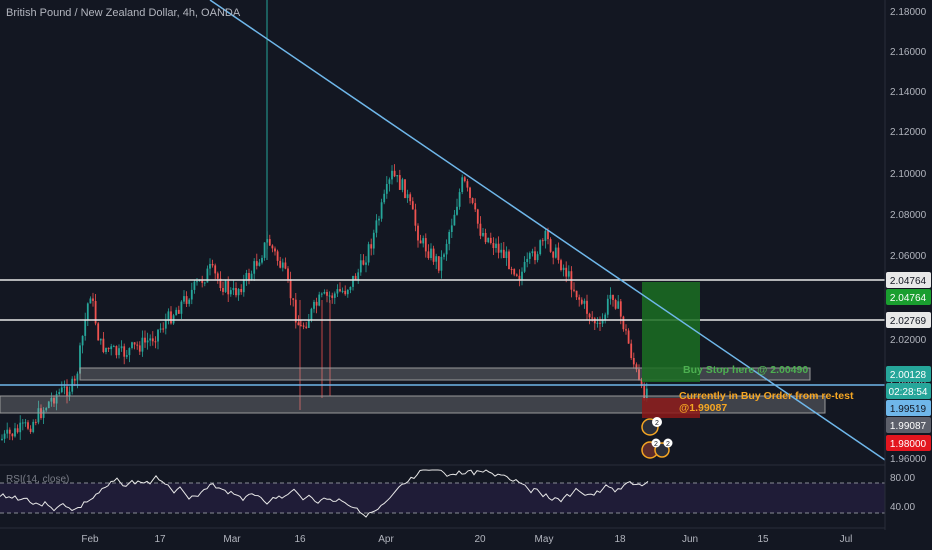  What do you see at coordinates (651, 426) in the screenshot?
I see `event-badge-flag-group: 2` at bounding box center [651, 426].